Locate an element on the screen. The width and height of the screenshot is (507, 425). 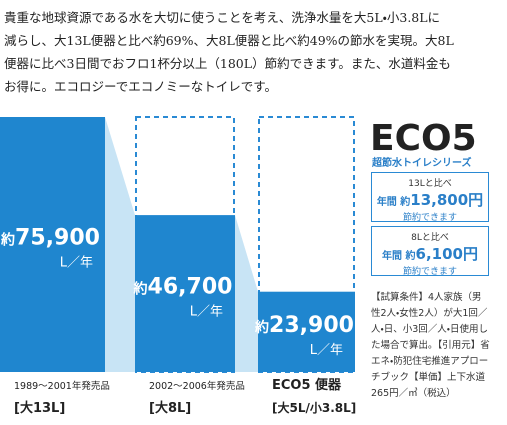
value-label: 75,900 is located at coordinates (57, 238).